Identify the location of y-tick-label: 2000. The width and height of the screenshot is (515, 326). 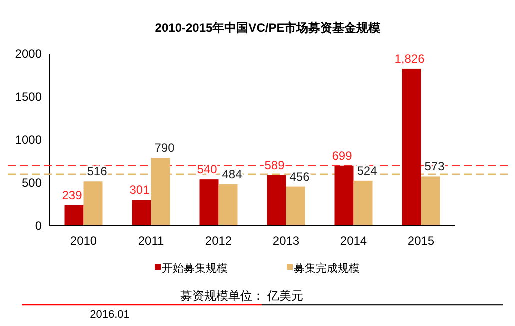
(28, 54).